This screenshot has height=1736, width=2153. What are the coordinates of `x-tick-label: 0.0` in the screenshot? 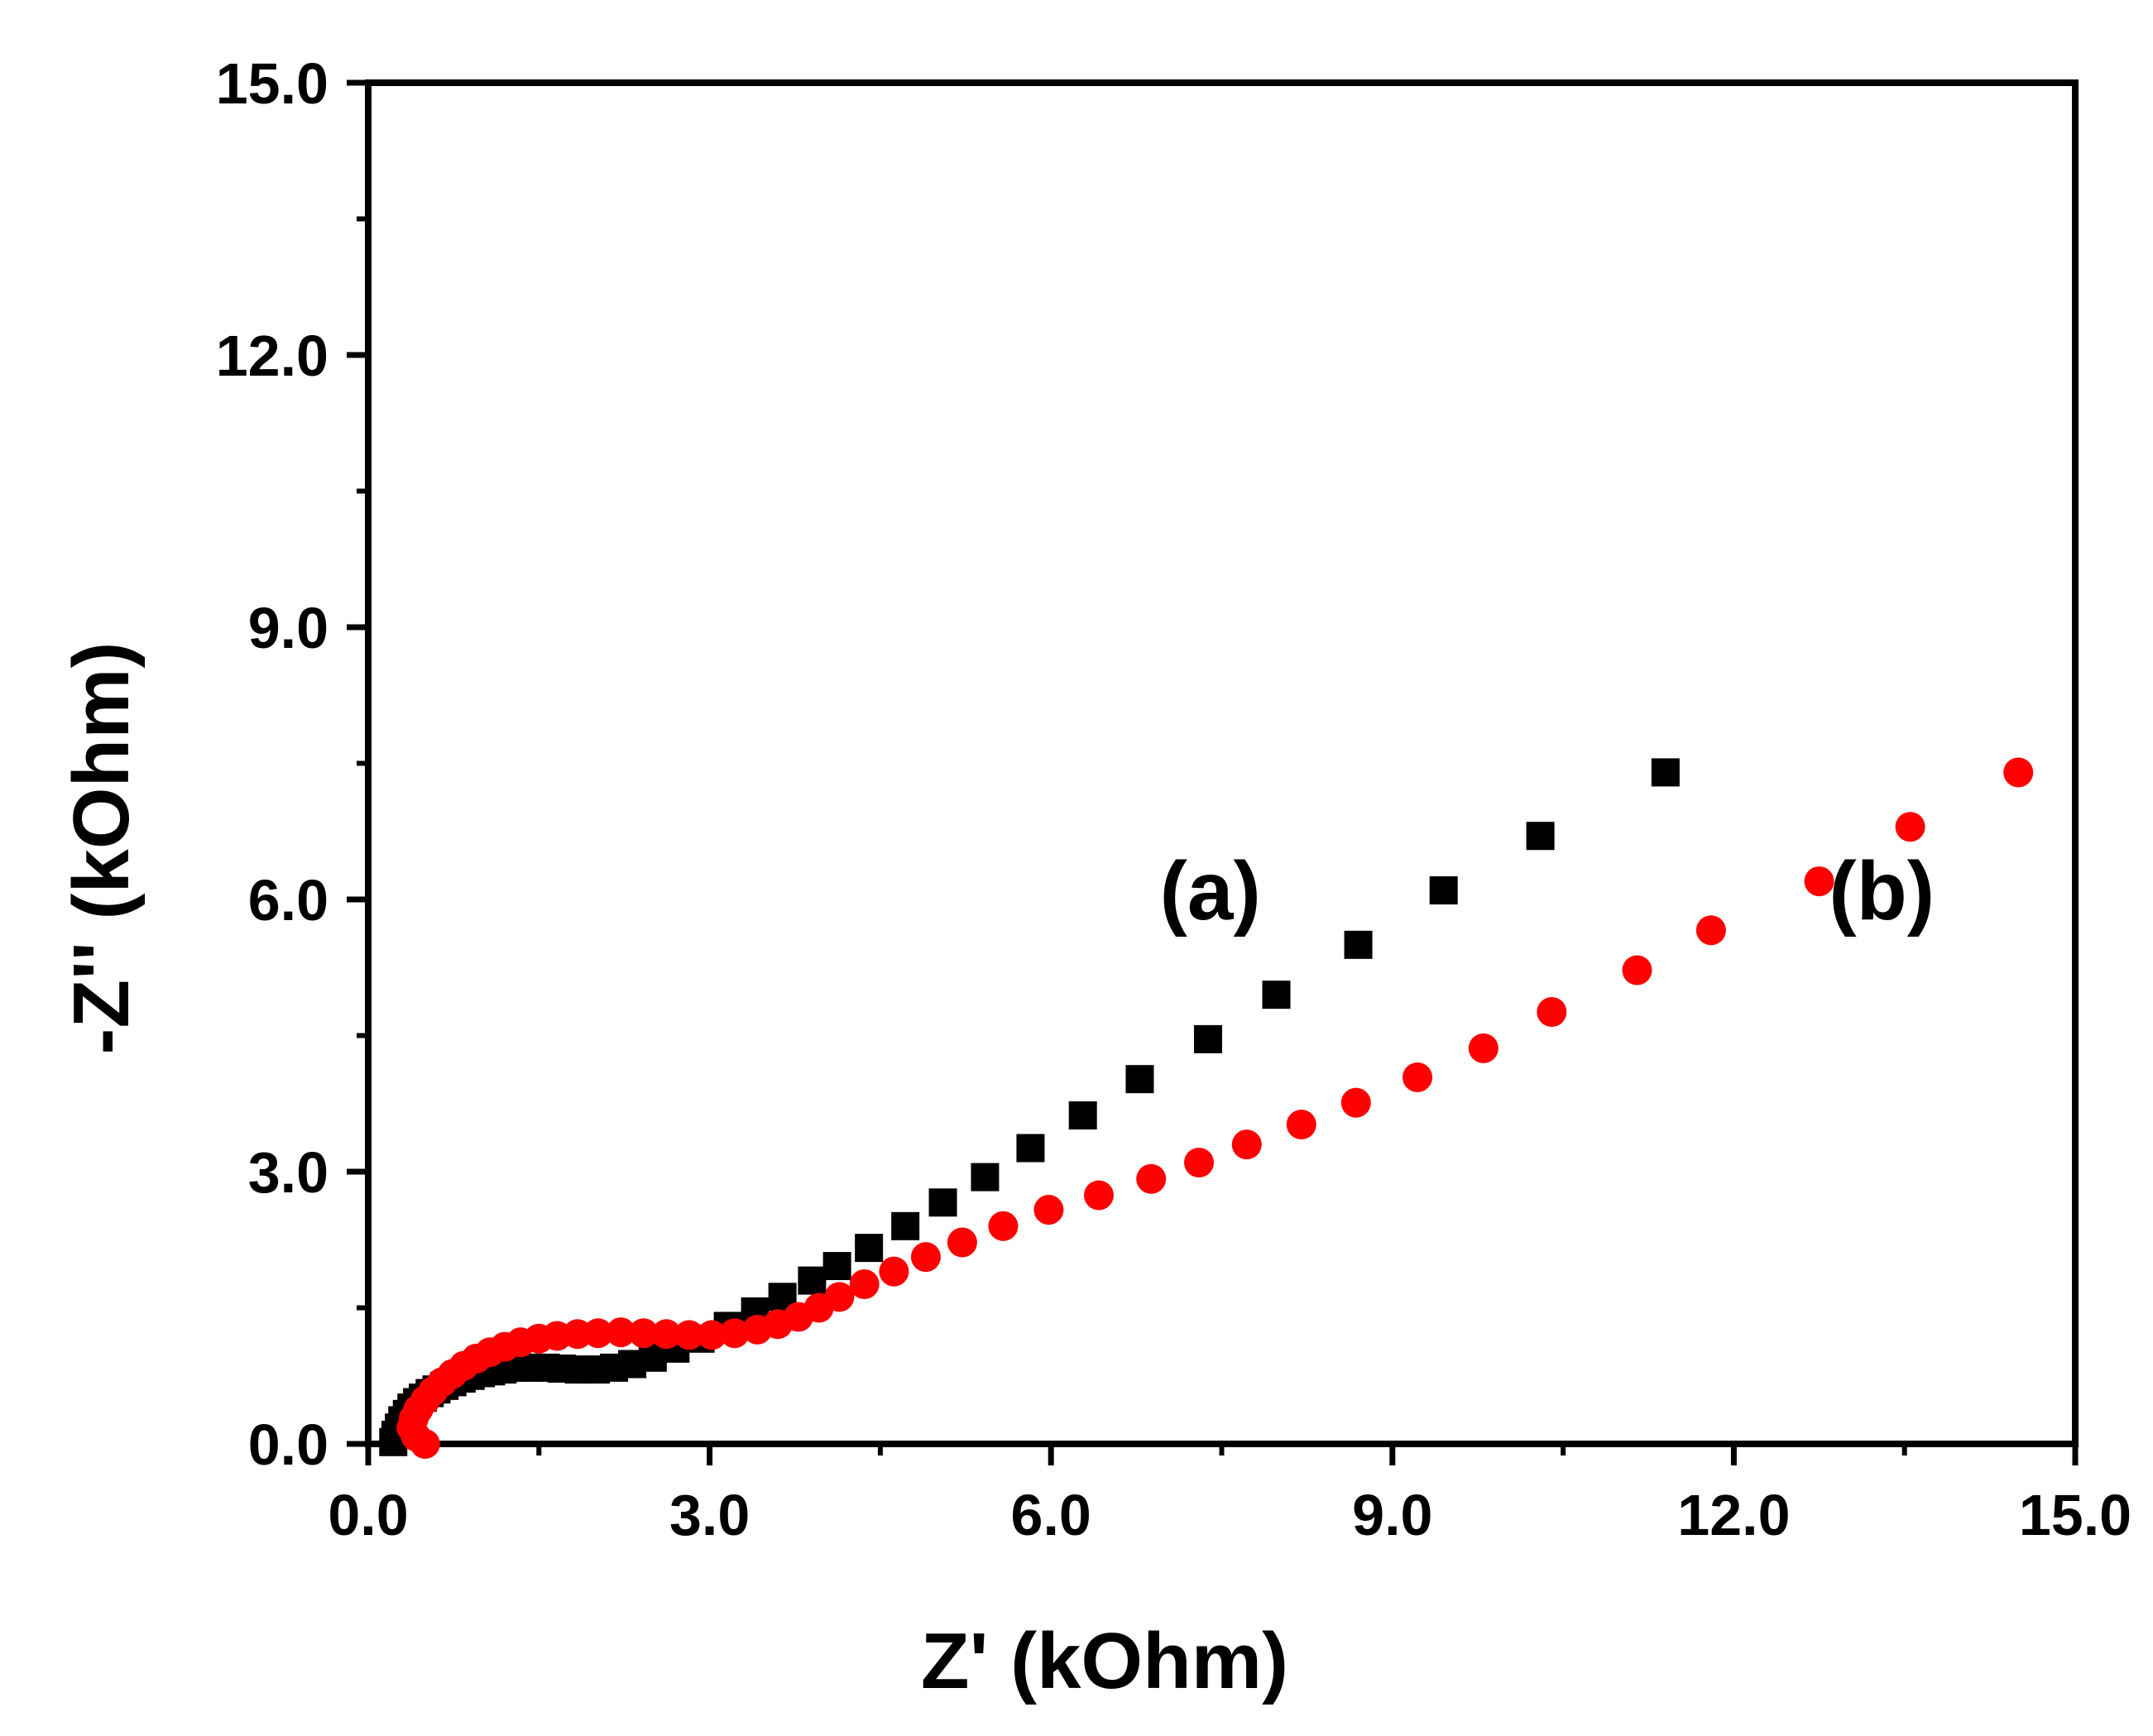 It's located at (368, 1515).